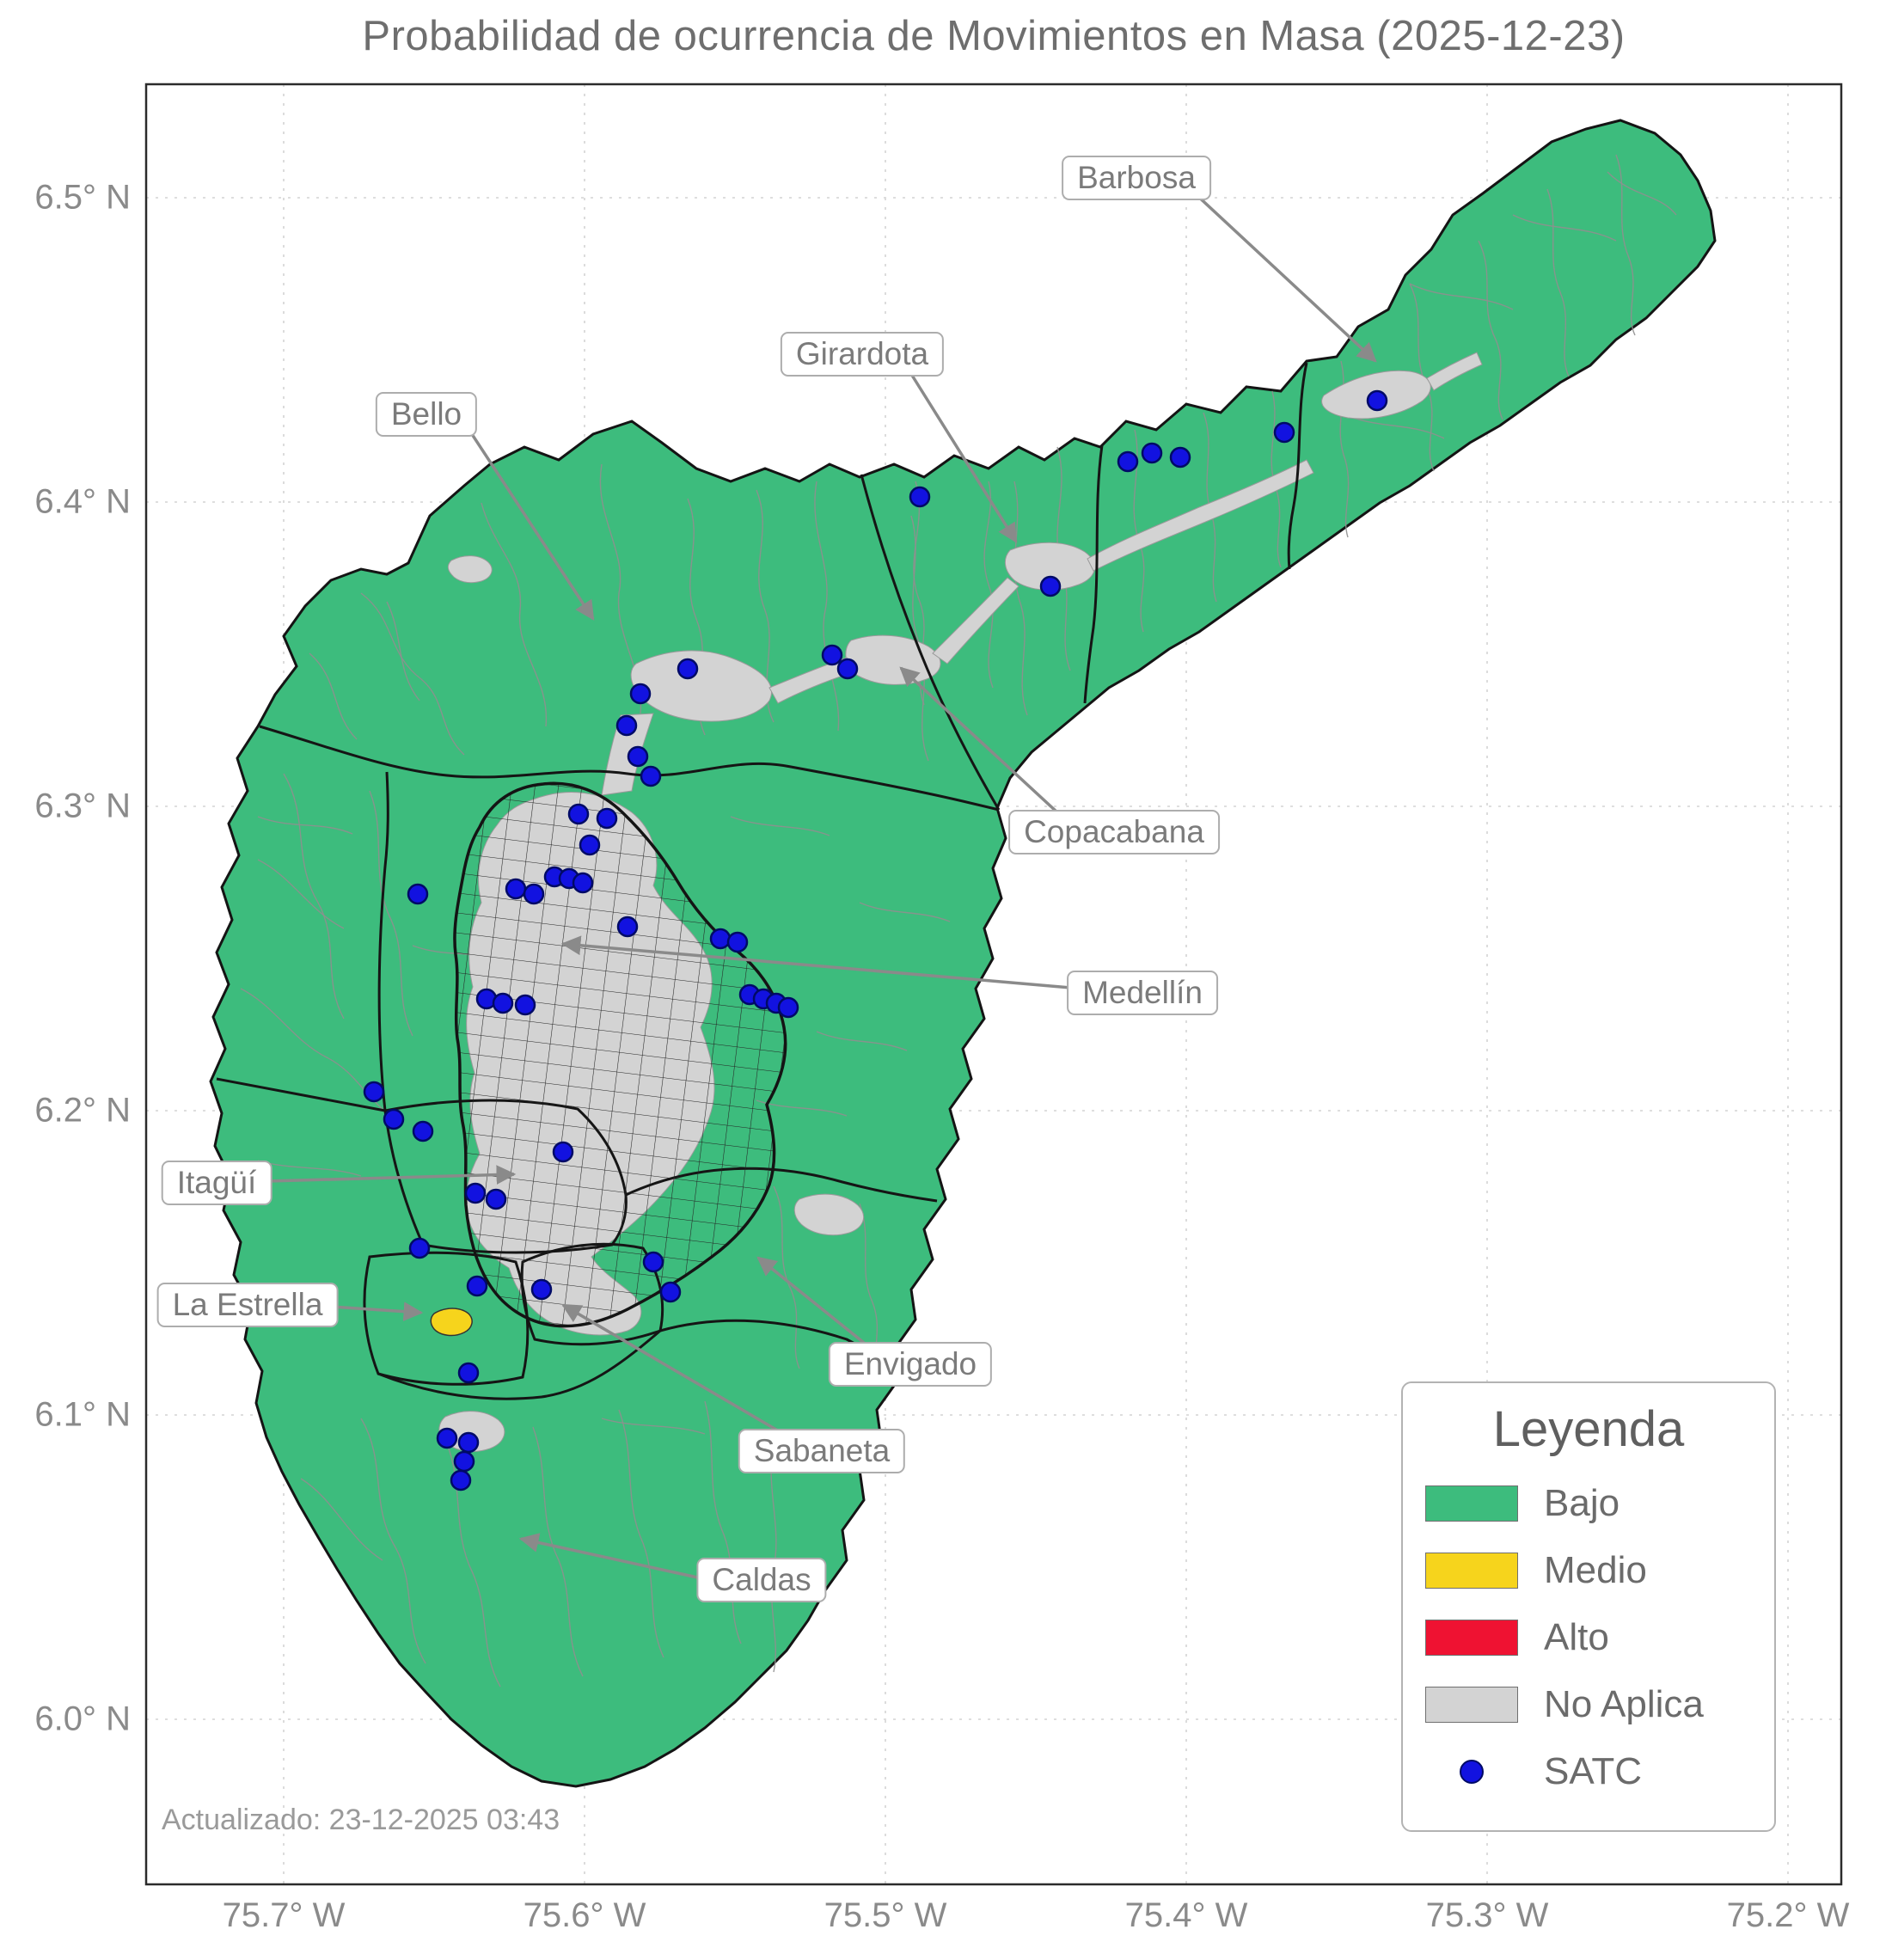 The image size is (1892, 1960). What do you see at coordinates (761, 1580) in the screenshot?
I see `callout-caldas: Caldas` at bounding box center [761, 1580].